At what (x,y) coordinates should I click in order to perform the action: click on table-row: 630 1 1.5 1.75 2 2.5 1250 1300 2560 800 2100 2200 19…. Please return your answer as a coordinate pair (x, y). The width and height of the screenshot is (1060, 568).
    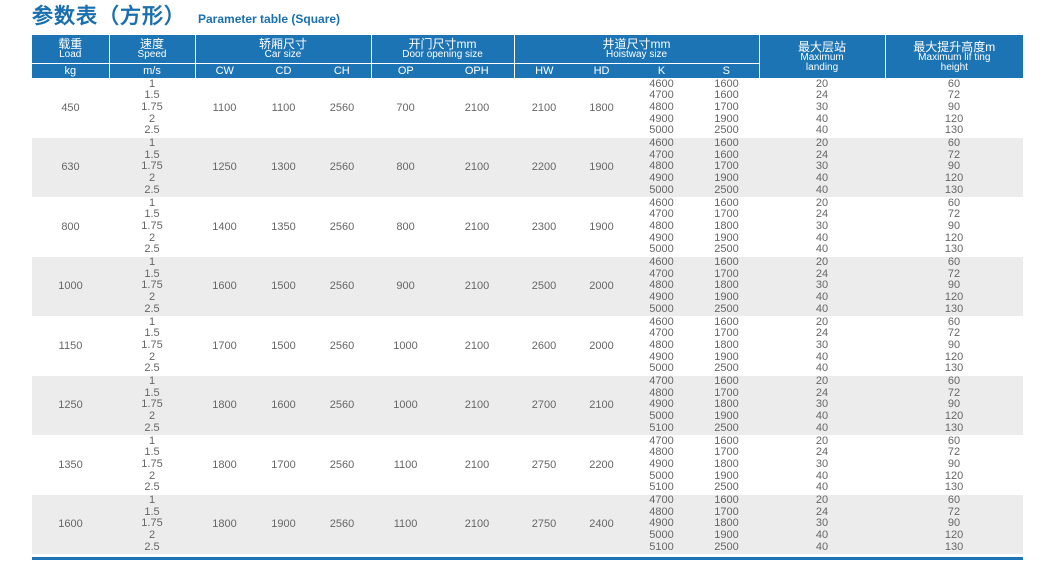
    Looking at the image, I should click on (528, 167).